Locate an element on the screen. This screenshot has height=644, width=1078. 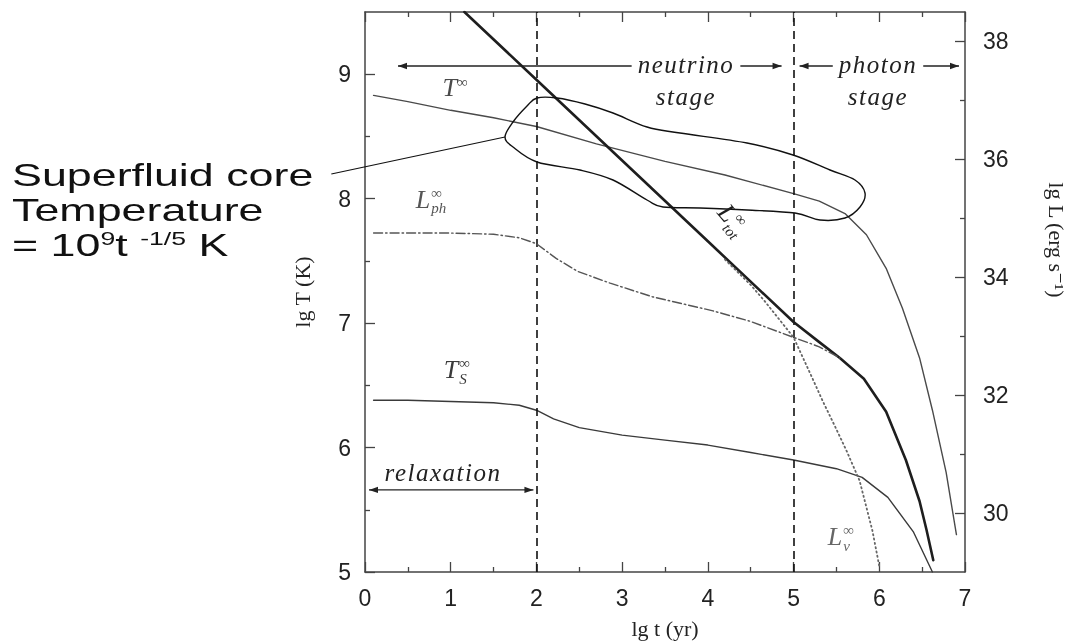
text: Ltot∞ is located at coordinates (731, 220).